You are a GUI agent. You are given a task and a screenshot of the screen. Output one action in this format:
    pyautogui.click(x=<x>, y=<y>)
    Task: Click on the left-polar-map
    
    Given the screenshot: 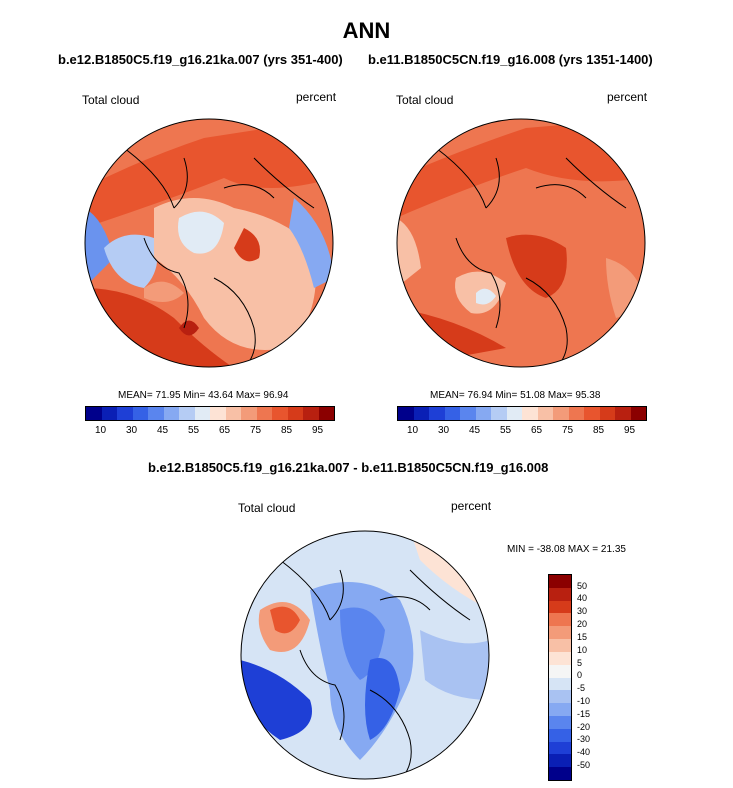 What is the action you would take?
    pyautogui.click(x=209, y=243)
    